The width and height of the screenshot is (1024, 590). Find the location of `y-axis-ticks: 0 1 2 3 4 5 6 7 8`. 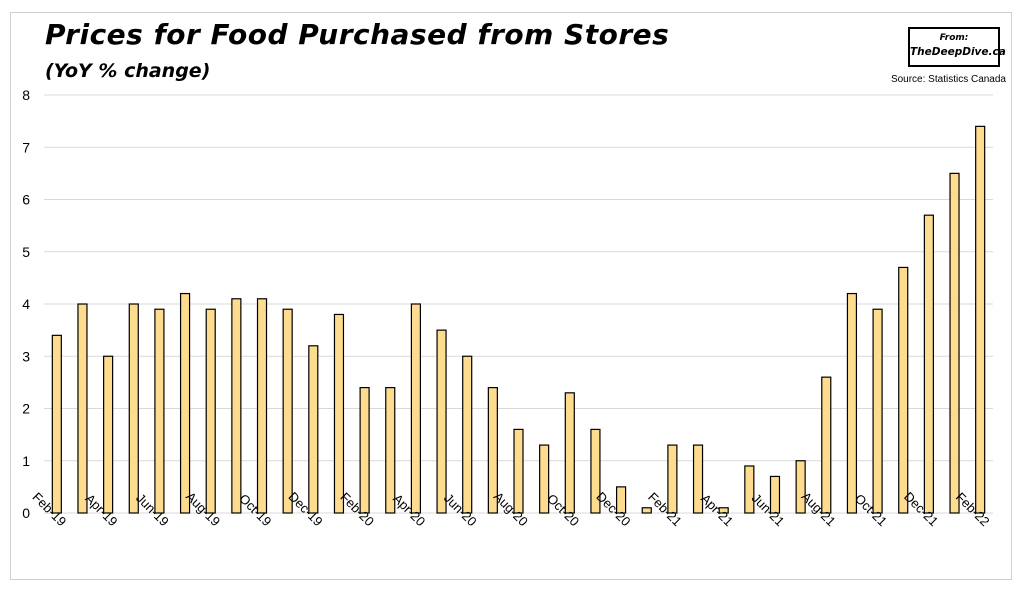

y-axis-ticks: 0 1 2 3 4 5 6 7 8 is located at coordinates (26, 304).